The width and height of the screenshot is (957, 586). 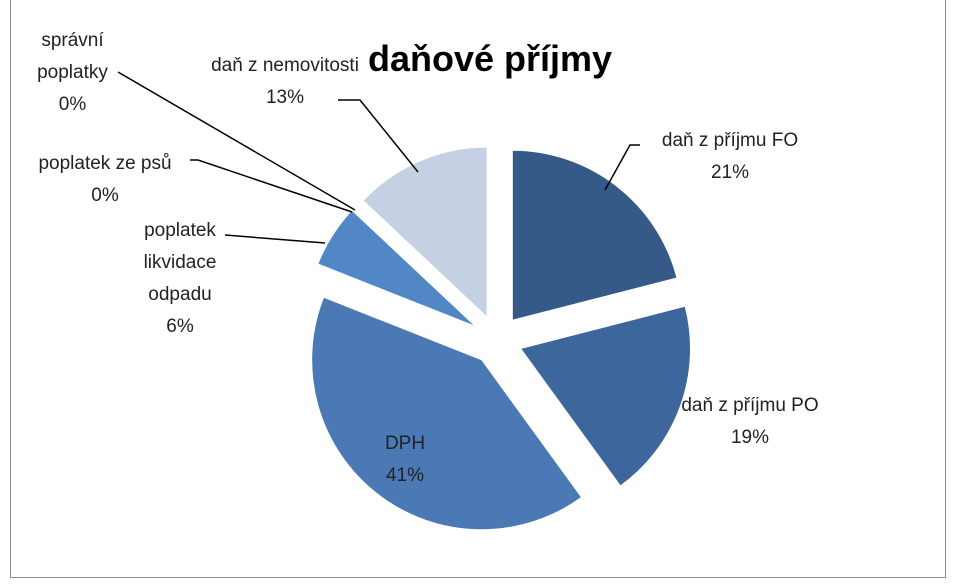 I want to click on value-label: 6%, so click(x=180, y=326).